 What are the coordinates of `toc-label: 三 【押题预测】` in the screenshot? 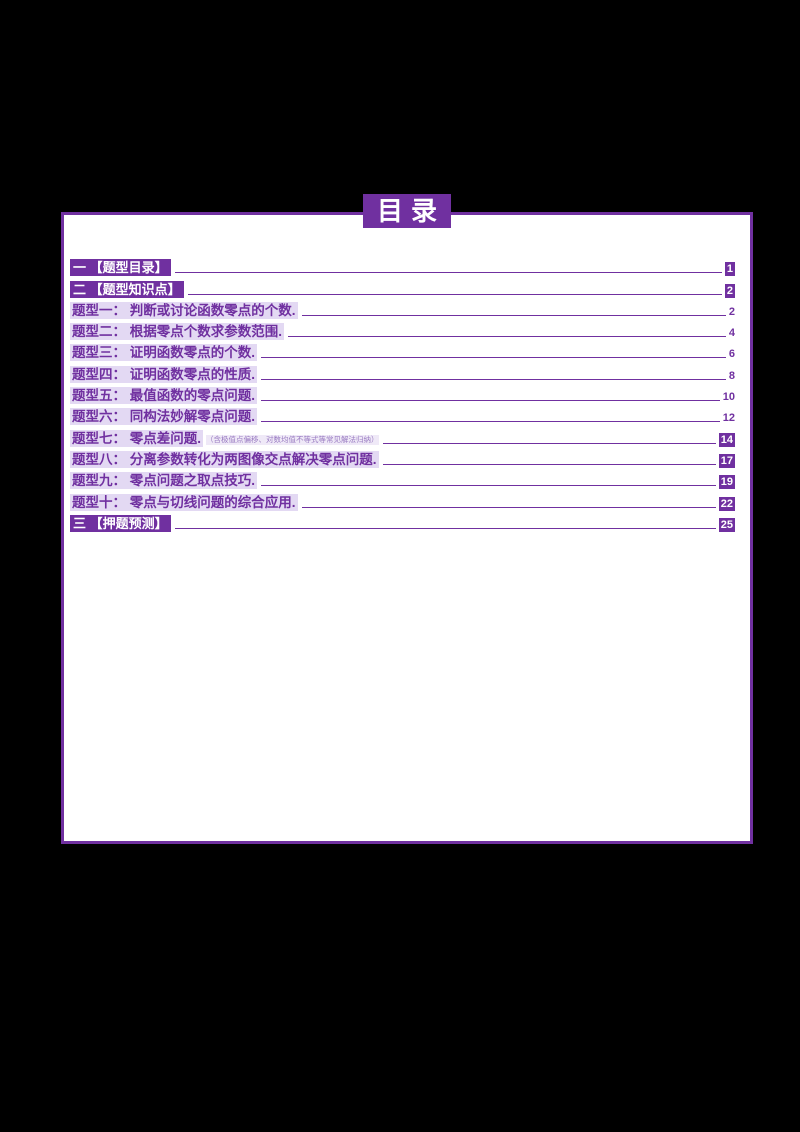 It's located at (120, 523).